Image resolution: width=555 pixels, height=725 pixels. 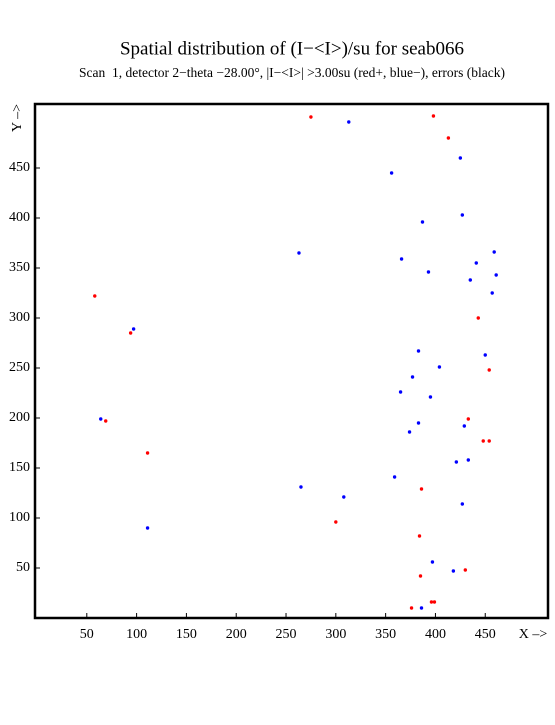 What do you see at coordinates (19, 417) in the screenshot?
I see `y-tick-label: 200` at bounding box center [19, 417].